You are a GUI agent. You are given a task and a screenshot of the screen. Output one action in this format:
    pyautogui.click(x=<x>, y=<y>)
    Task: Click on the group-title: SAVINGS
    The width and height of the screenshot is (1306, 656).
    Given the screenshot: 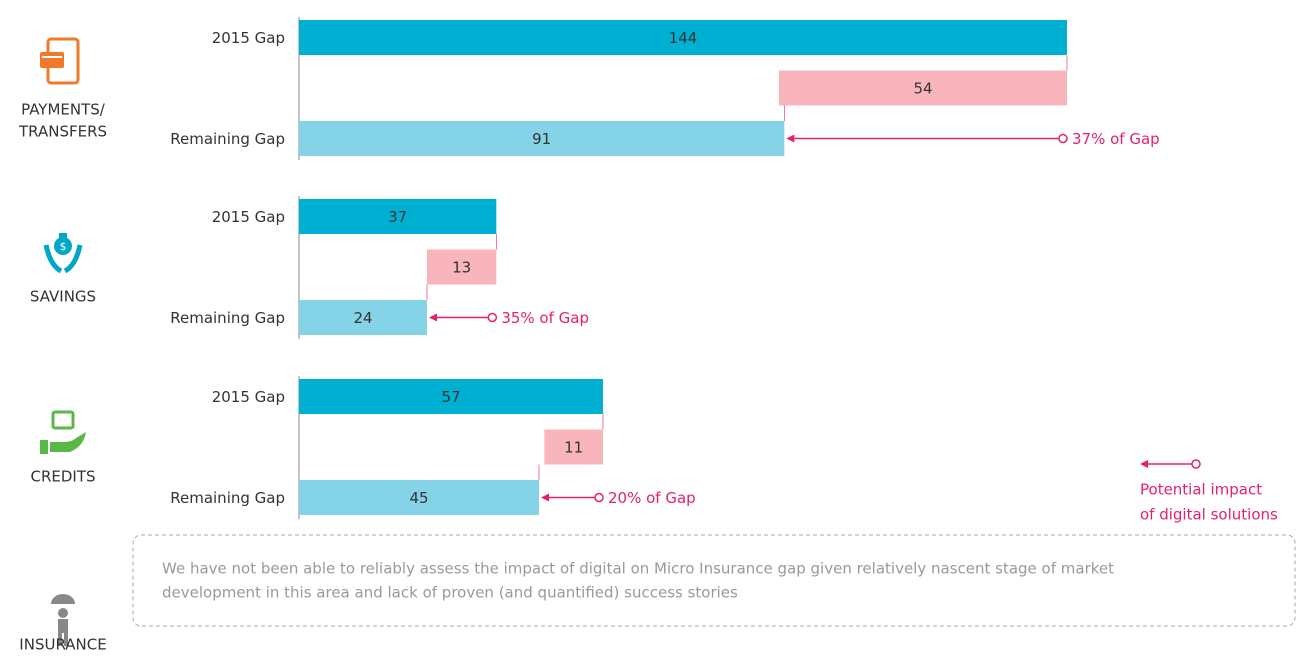 What is the action you would take?
    pyautogui.click(x=63, y=297)
    